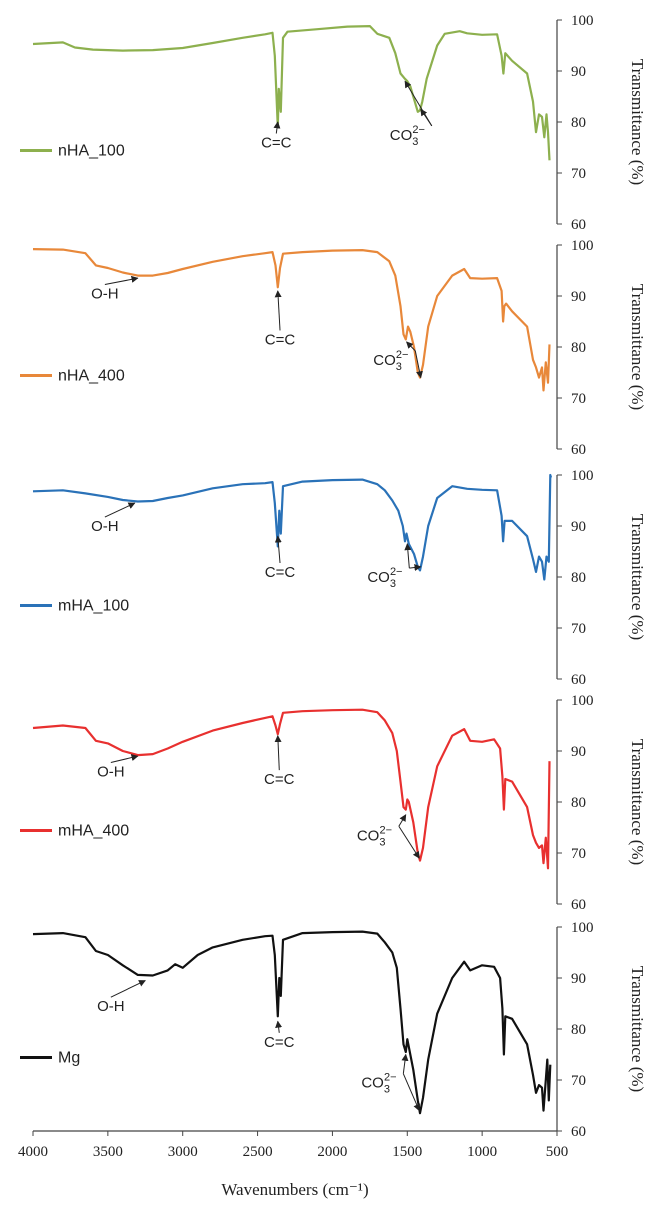  What do you see at coordinates (69, 1058) in the screenshot?
I see `legend-label: Mg` at bounding box center [69, 1058].